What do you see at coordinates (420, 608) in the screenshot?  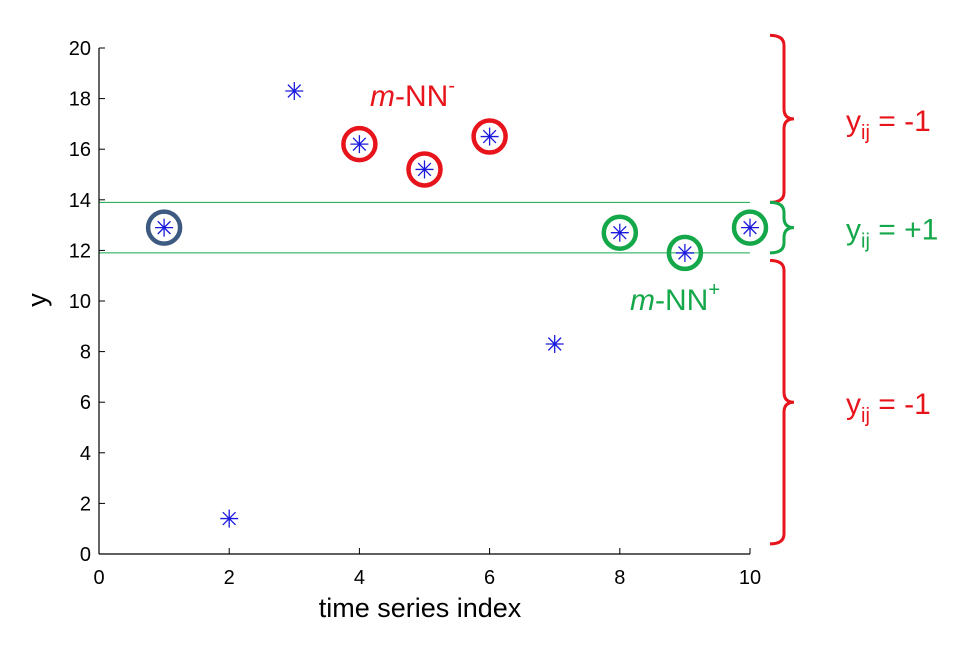 I see `x-axis-label: time series index` at bounding box center [420, 608].